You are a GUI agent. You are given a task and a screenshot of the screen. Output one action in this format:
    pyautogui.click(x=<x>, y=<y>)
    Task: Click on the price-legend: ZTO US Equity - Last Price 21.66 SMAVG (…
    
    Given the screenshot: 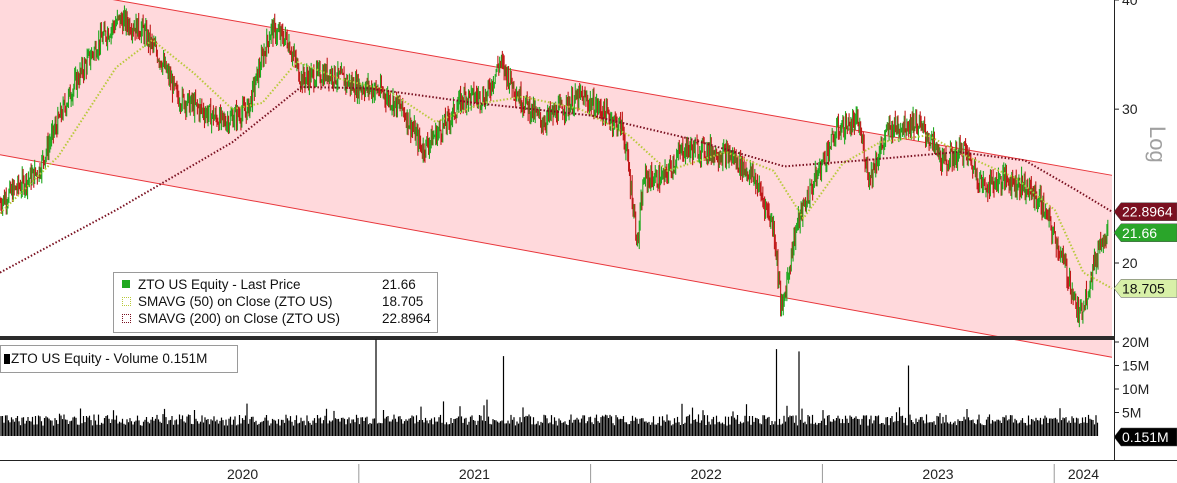 What is the action you would take?
    pyautogui.click(x=275, y=302)
    